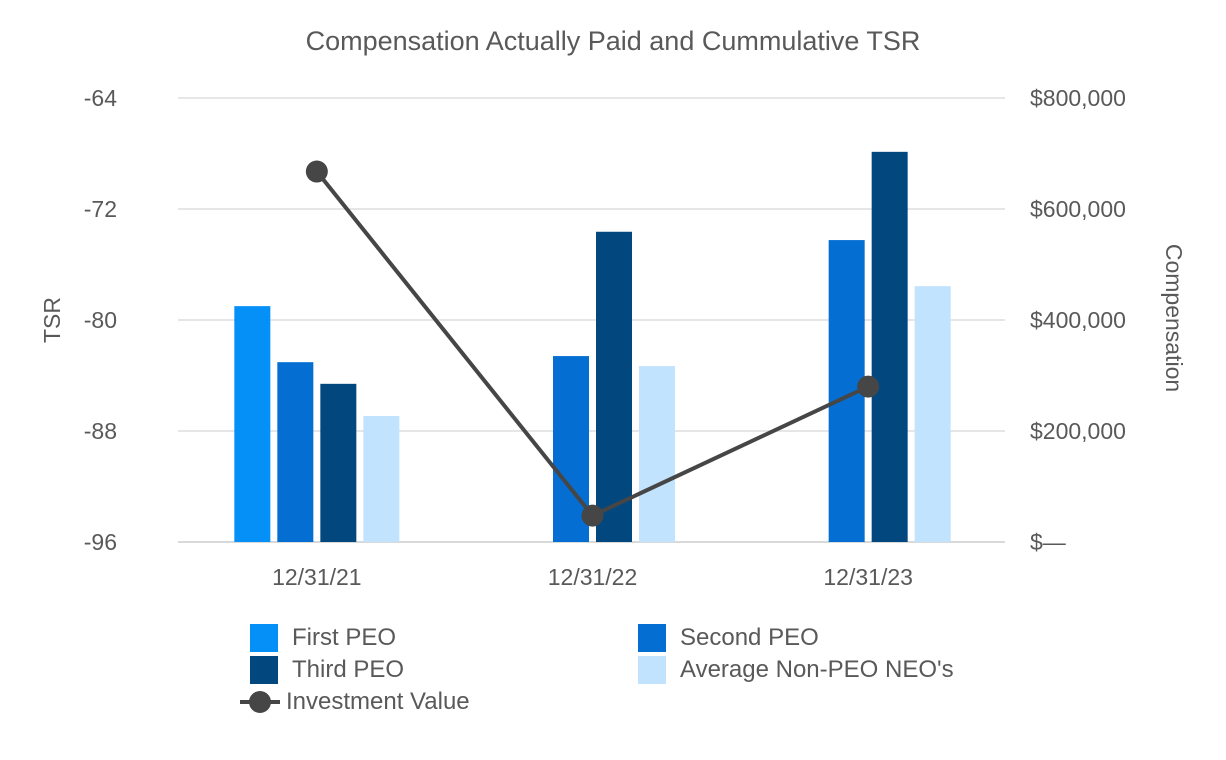 This screenshot has height=760, width=1226. What do you see at coordinates (817, 669) in the screenshot?
I see `legend-label: Average Non-PEO NEO's` at bounding box center [817, 669].